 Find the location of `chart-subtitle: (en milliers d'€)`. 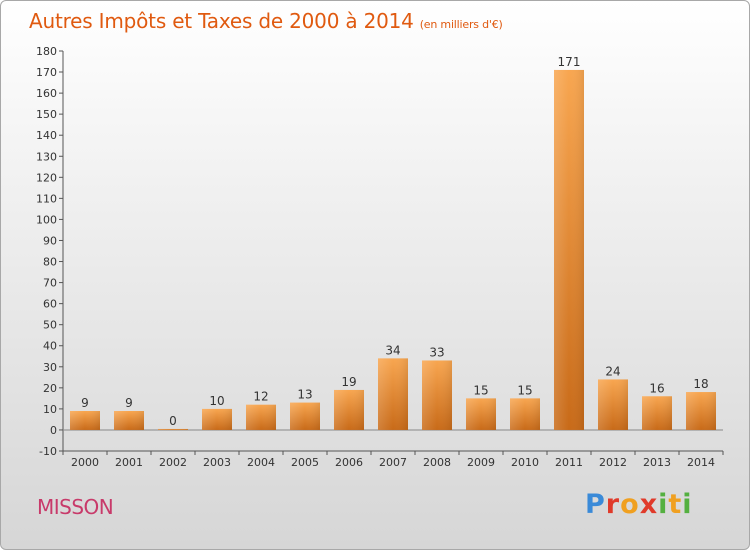

chart-subtitle: (en milliers d'€) is located at coordinates (461, 24).